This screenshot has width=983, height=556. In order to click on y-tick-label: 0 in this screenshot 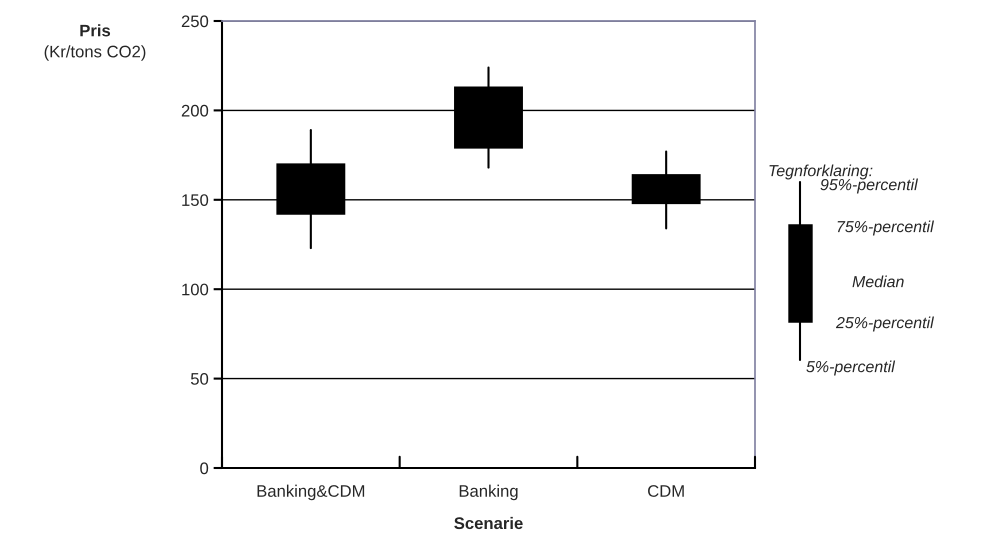, I will do `click(204, 468)`.